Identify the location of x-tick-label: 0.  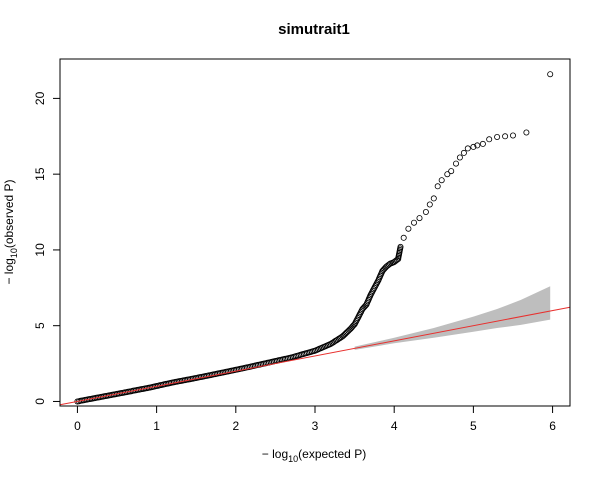
(77, 426).